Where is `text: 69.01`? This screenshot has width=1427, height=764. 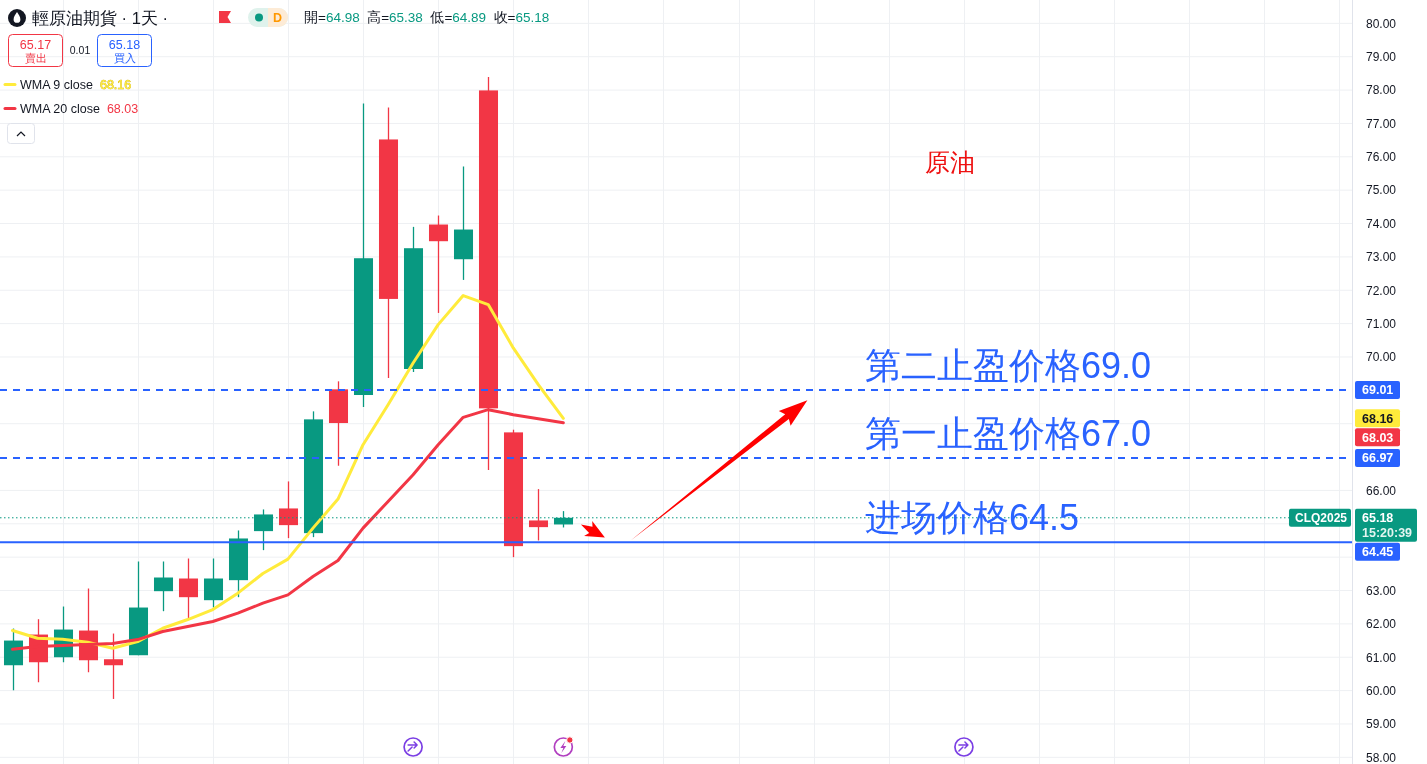
text: 69.01 is located at coordinates (1378, 390).